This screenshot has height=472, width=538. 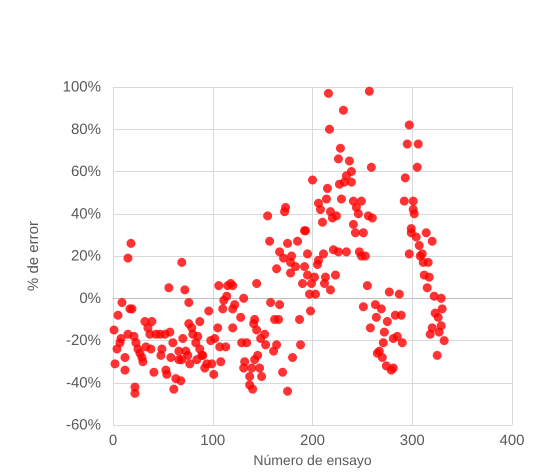 I want to click on x-tick-label: 200, so click(x=313, y=441).